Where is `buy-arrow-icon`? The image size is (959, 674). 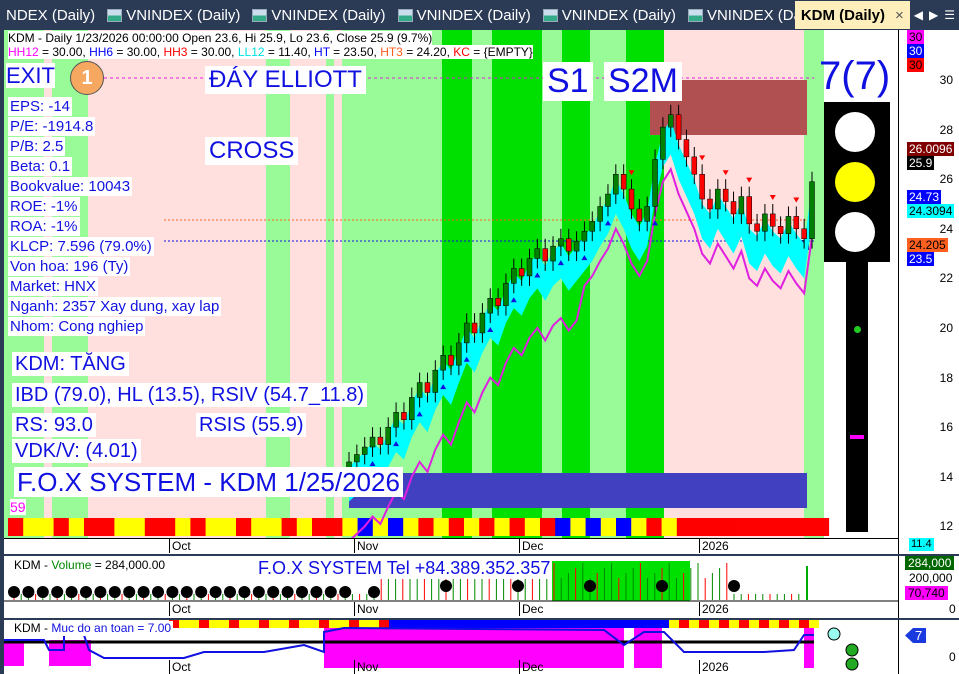 buy-arrow-icon is located at coordinates (466, 359).